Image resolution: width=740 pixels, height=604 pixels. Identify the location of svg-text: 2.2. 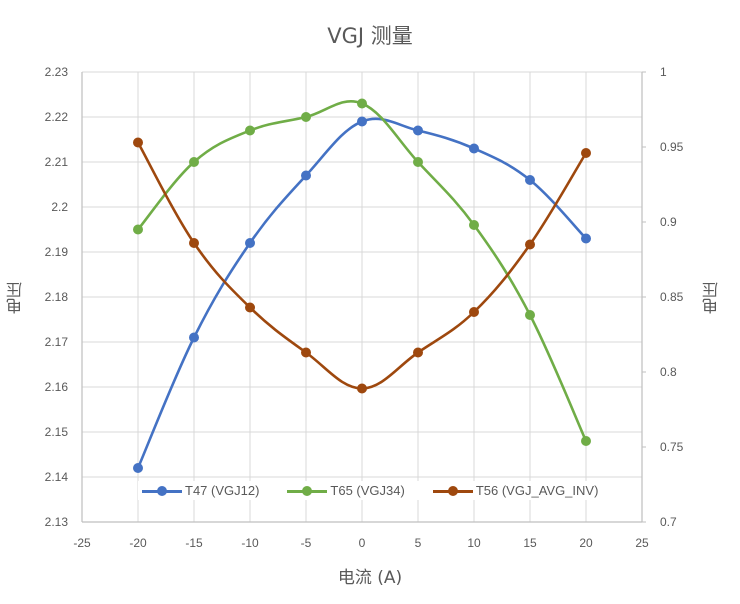
(59, 207).